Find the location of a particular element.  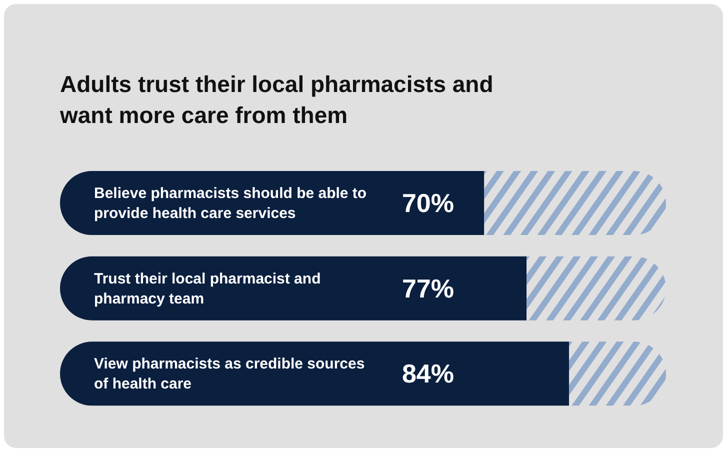

chart-title: Adults trust their local pharmacists and want more care from them is located at coordinates (277, 100).